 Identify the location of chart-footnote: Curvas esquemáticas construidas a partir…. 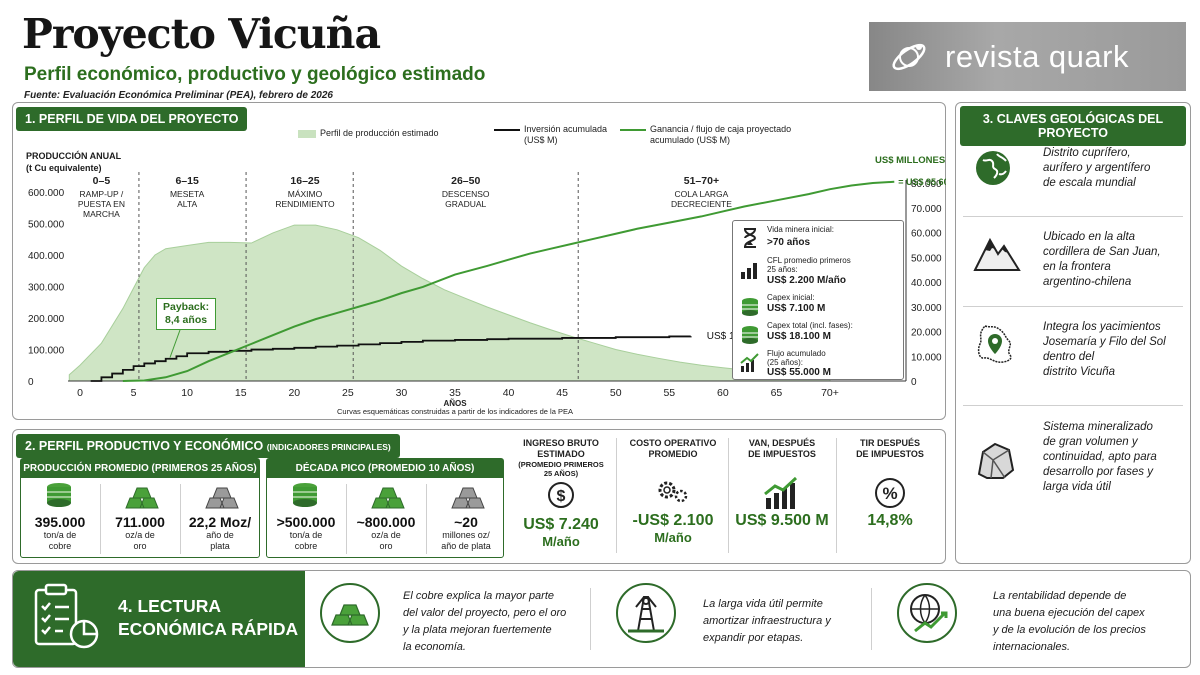
(455, 411).